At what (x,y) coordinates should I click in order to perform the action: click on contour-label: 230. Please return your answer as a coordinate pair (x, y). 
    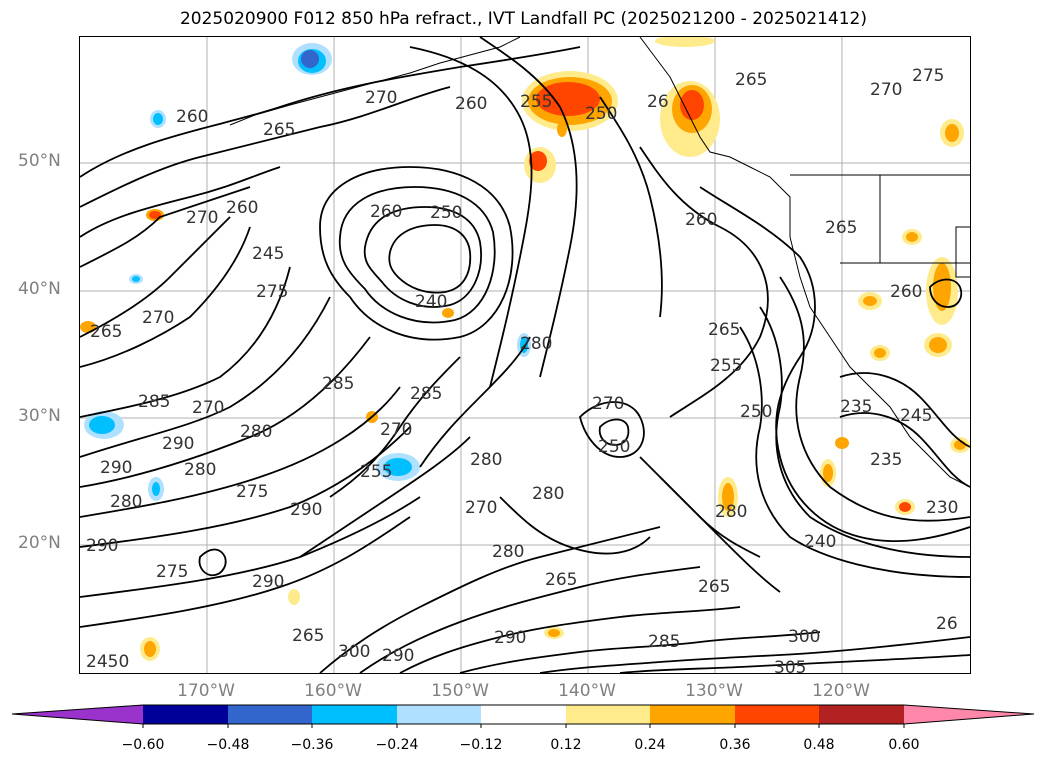
    Looking at the image, I should click on (942, 508).